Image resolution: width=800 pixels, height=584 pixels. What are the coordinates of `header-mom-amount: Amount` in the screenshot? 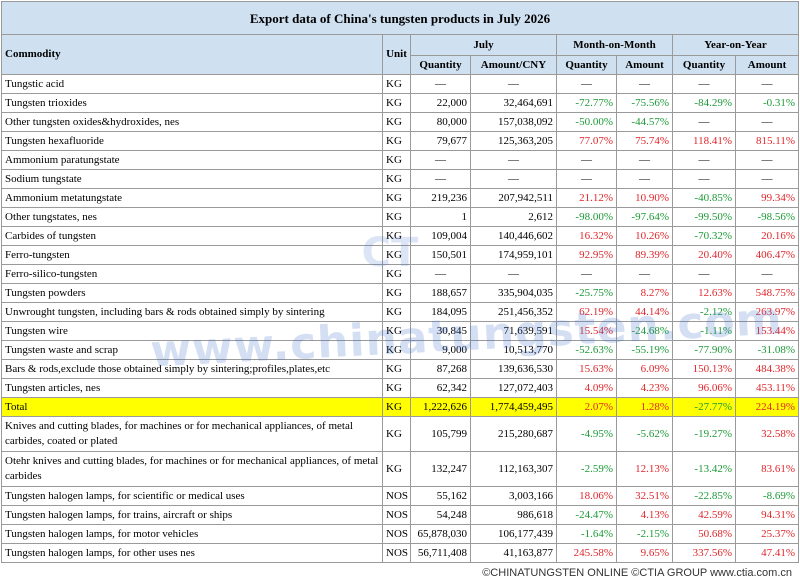 It's located at (644, 65).